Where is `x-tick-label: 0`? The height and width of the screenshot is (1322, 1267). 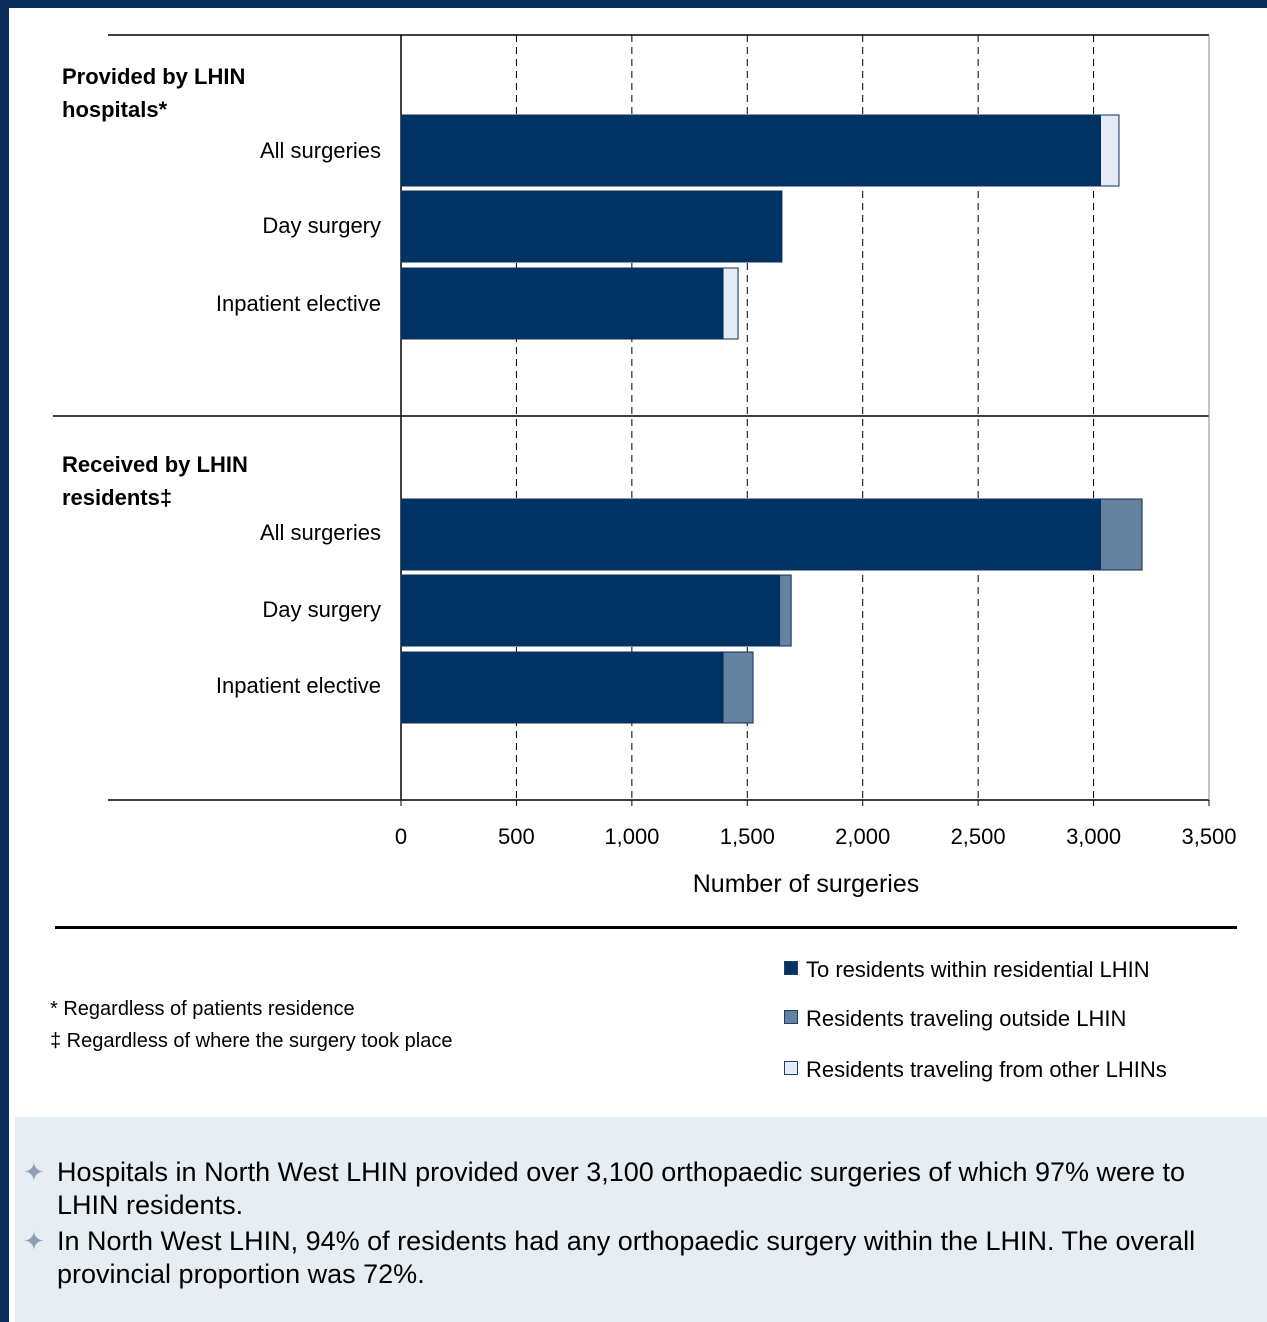 x-tick-label: 0 is located at coordinates (401, 836).